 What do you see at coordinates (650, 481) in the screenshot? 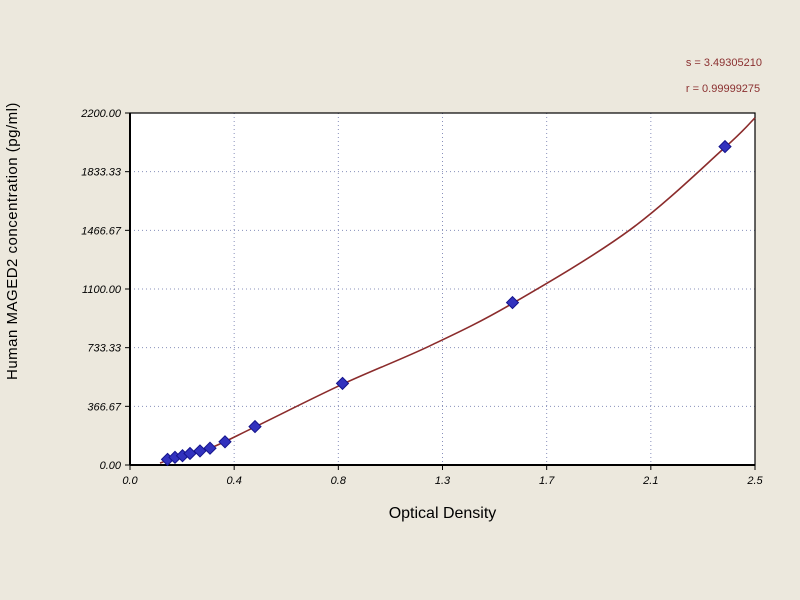
I see `x-tick-label: 2.1` at bounding box center [650, 481].